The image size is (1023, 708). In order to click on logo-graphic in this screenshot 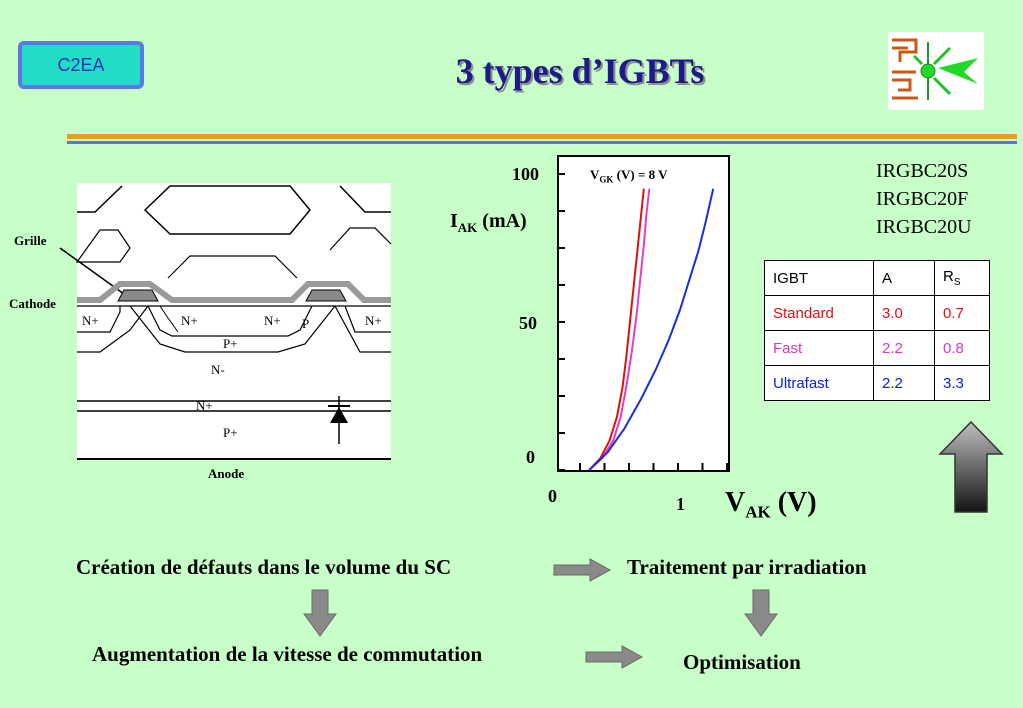, I will do `click(935, 69)`.